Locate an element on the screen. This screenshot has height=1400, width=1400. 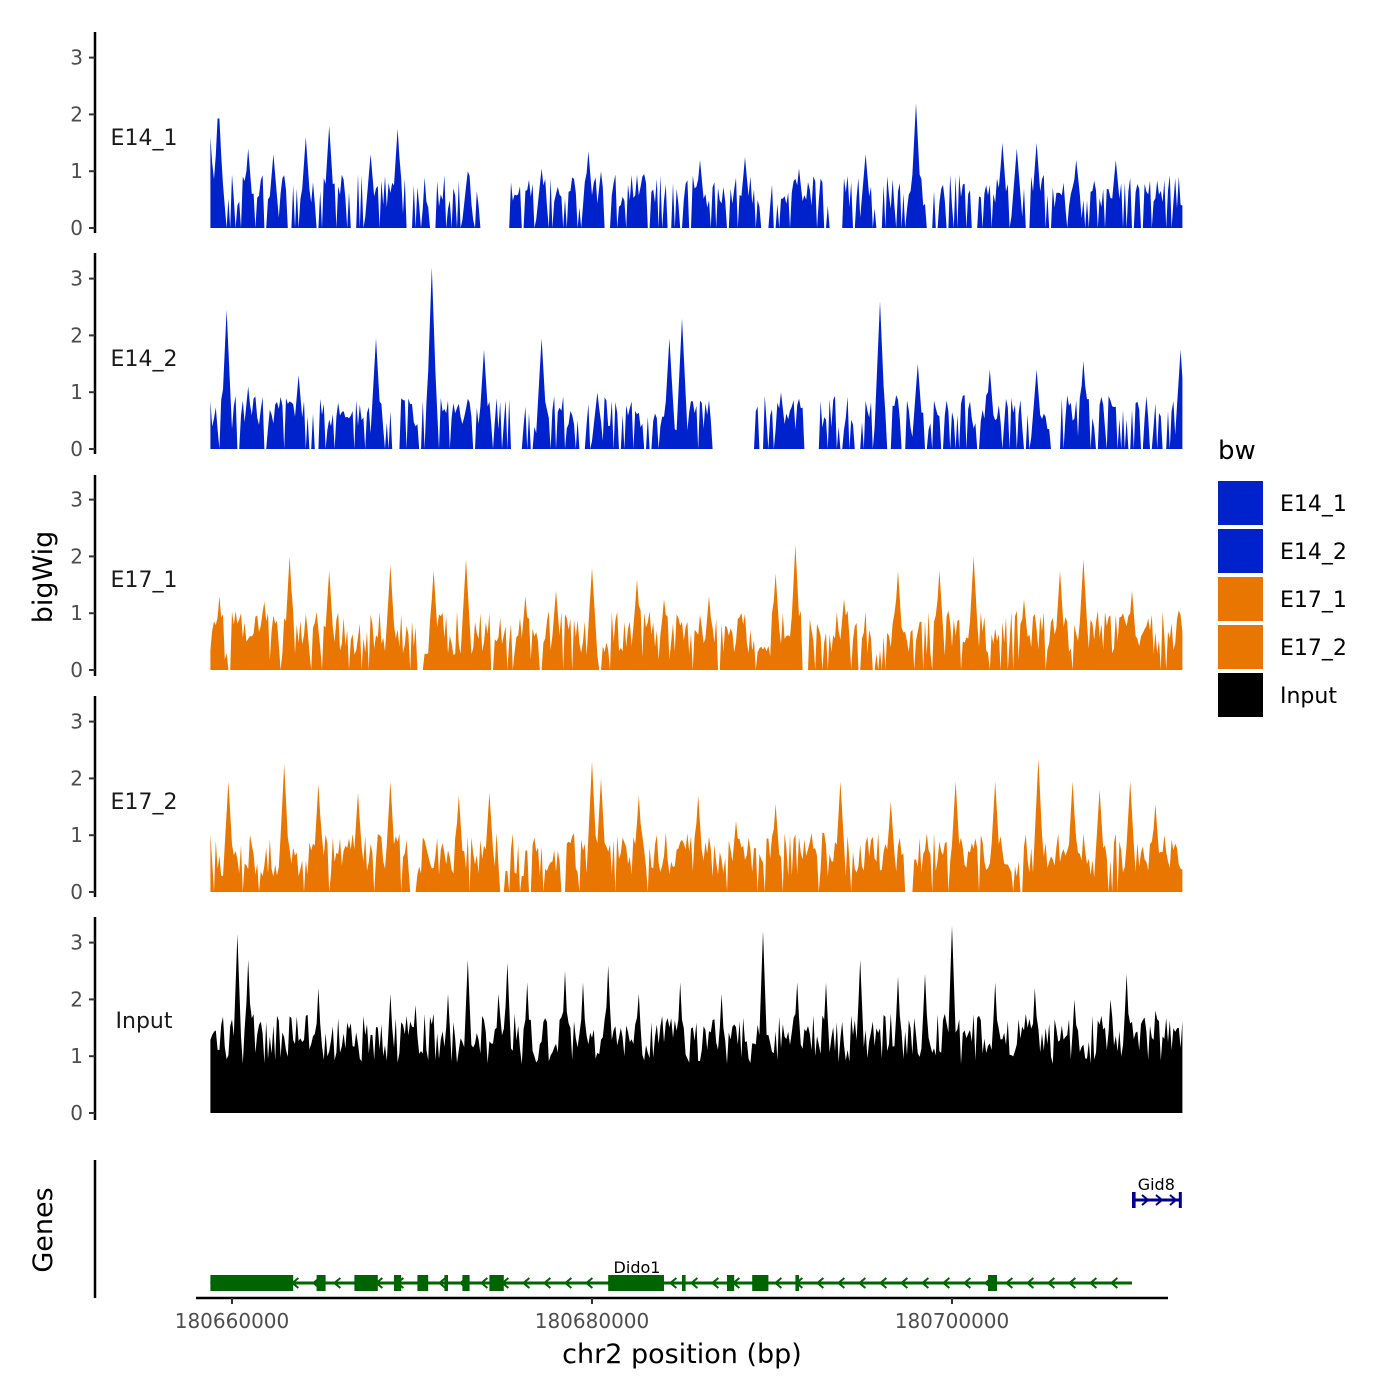
track-label: Input is located at coordinates (144, 1021).